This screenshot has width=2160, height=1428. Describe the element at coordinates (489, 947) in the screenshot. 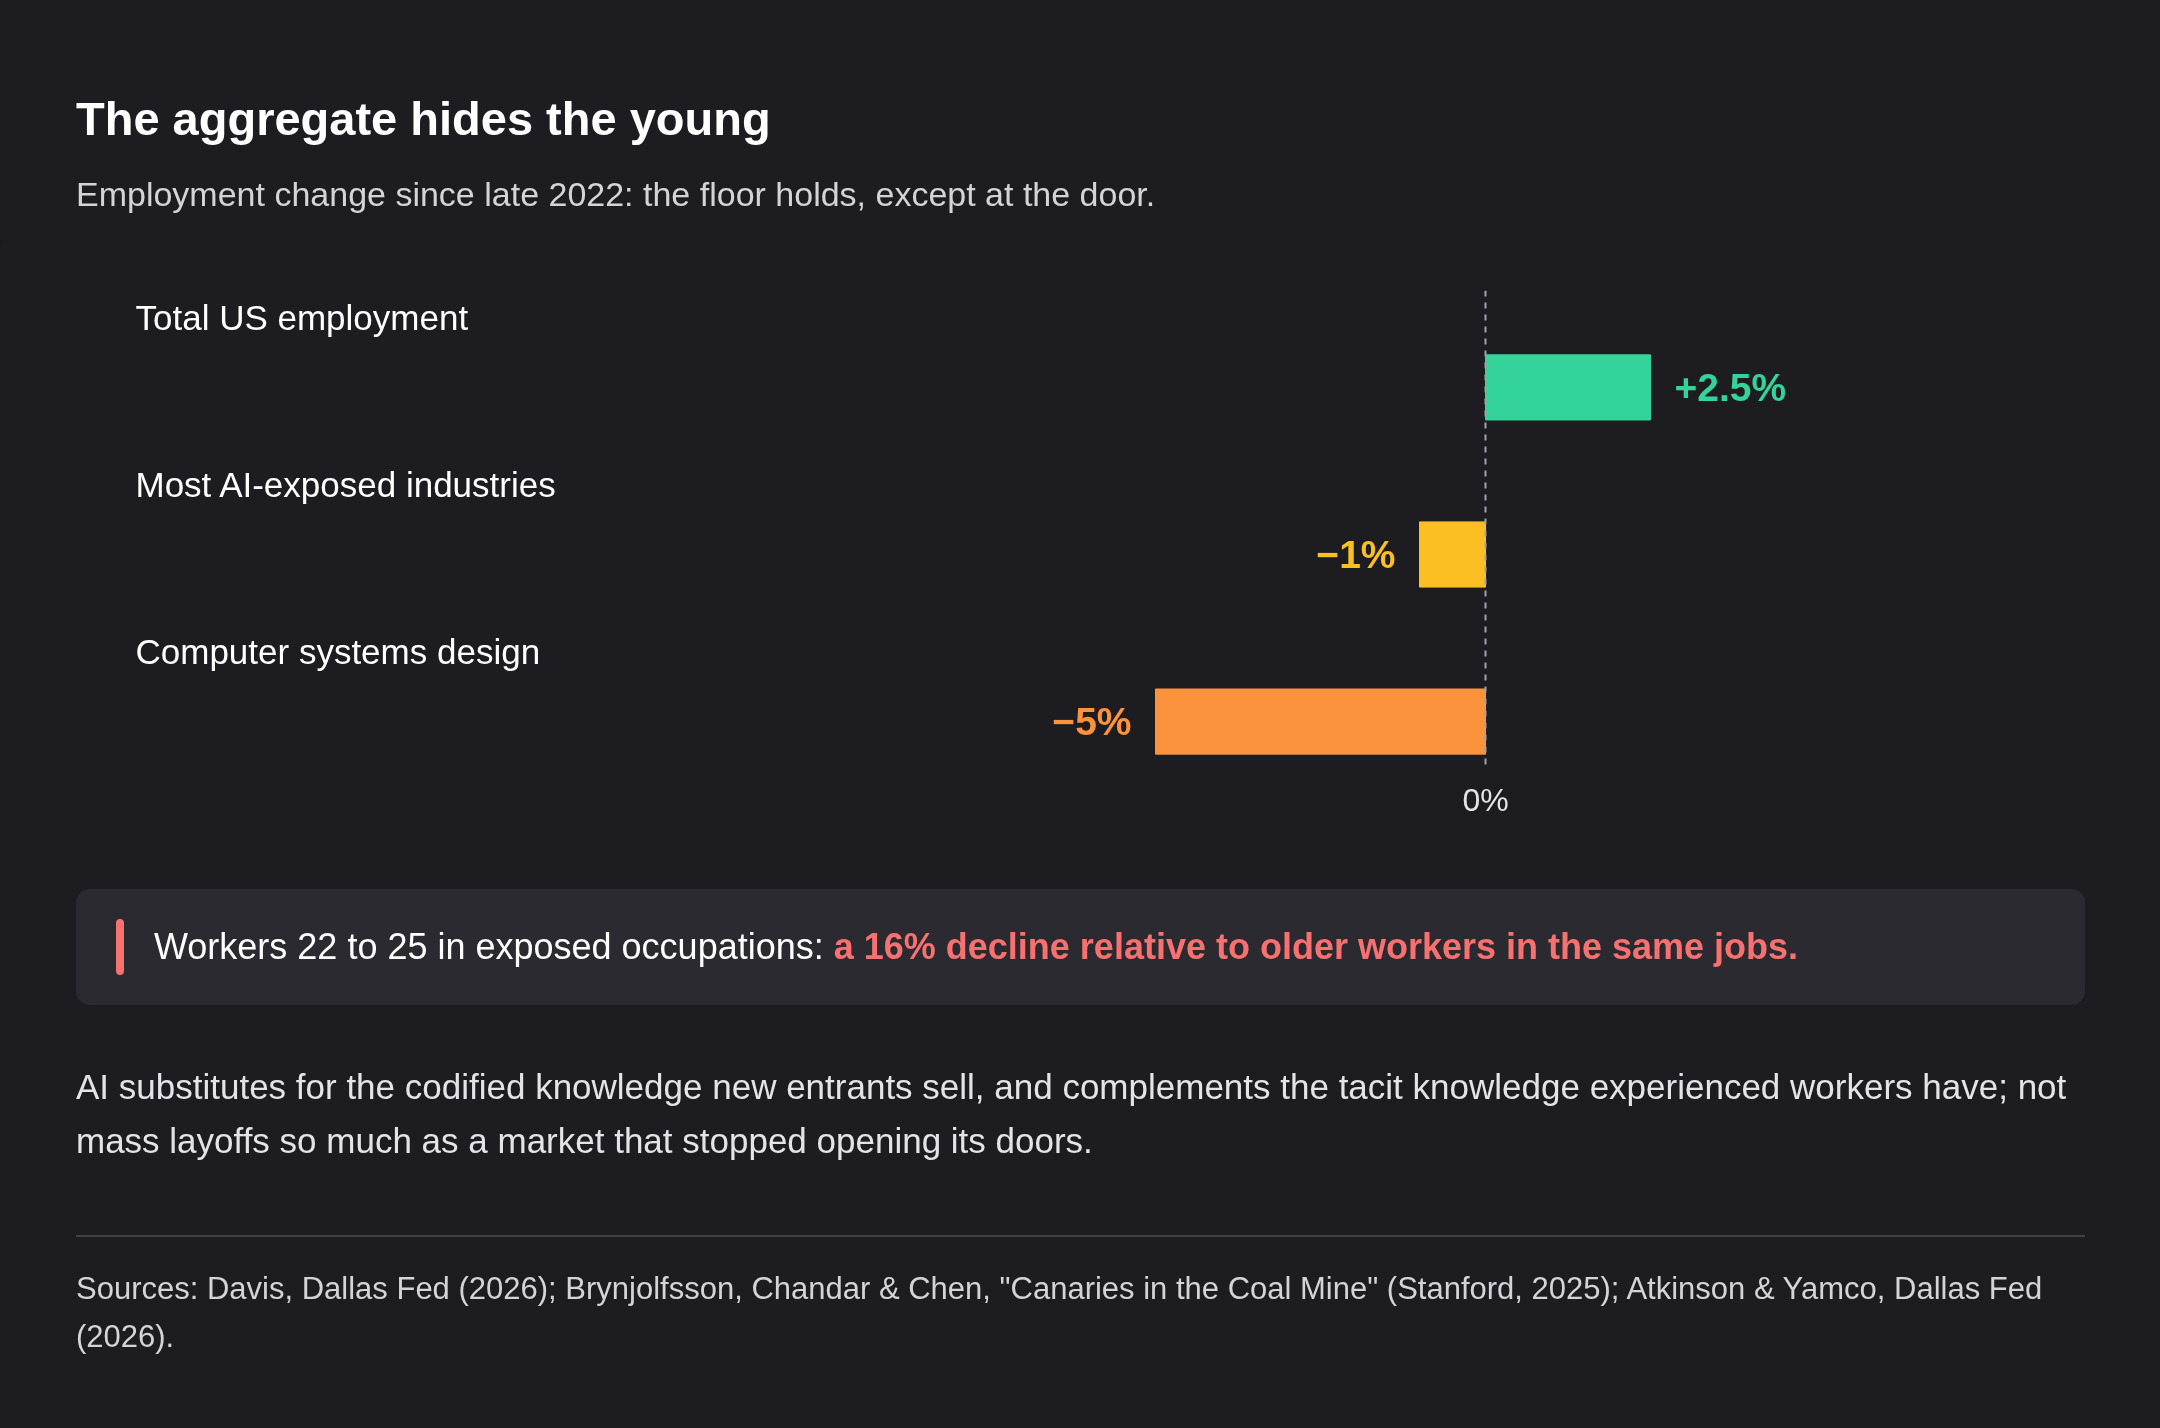

I see `text: Workers 22 to 25 in exposed occupations:` at that location.